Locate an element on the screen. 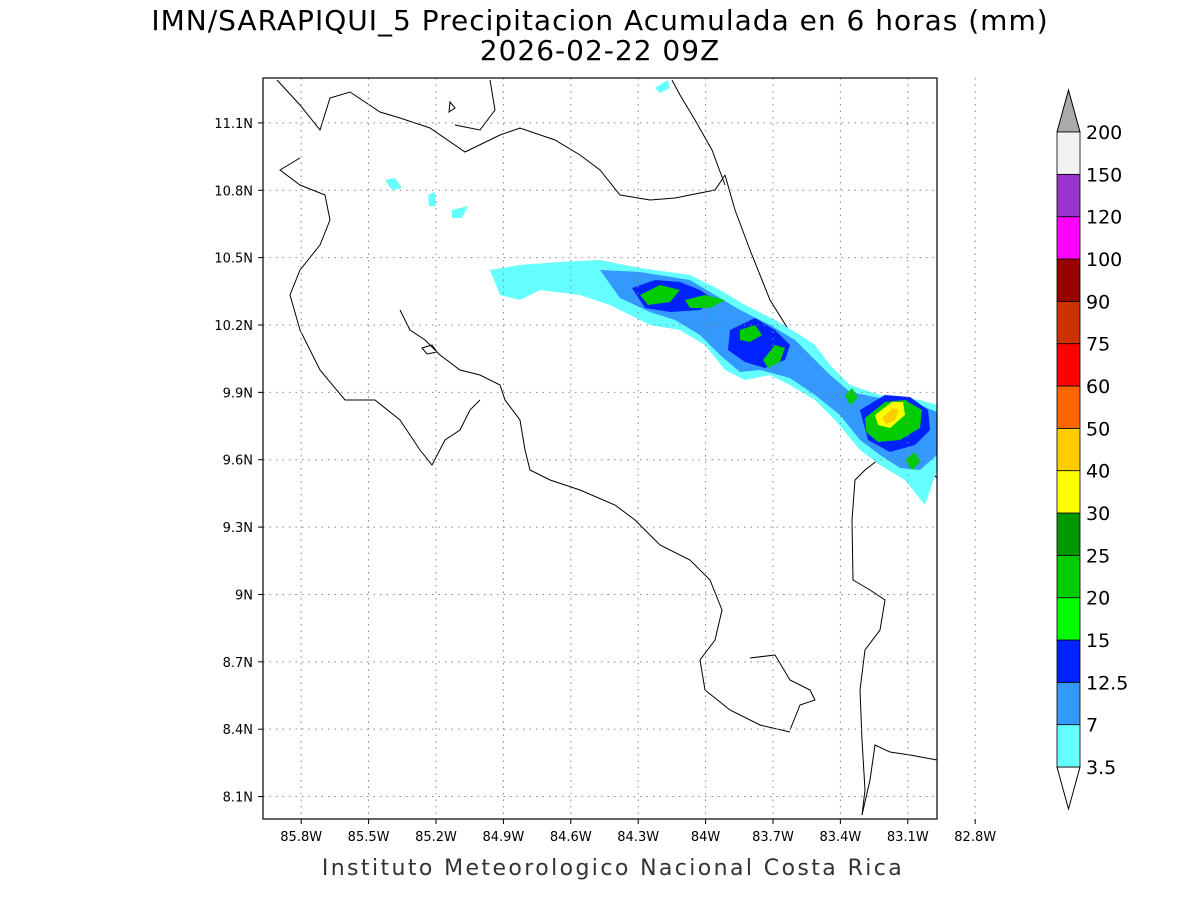  lat-tick-label: 8.1N is located at coordinates (238, 798).